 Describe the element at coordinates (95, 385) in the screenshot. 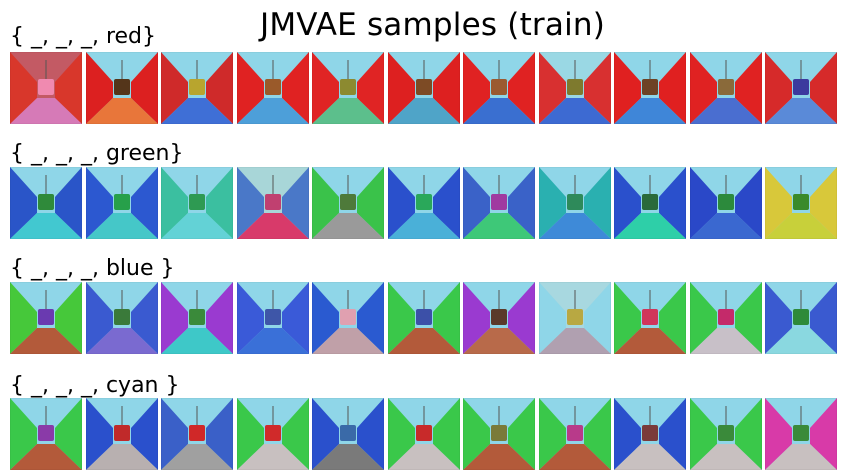

I see `row-label-cyan: { _, _, _, cyan }` at that location.